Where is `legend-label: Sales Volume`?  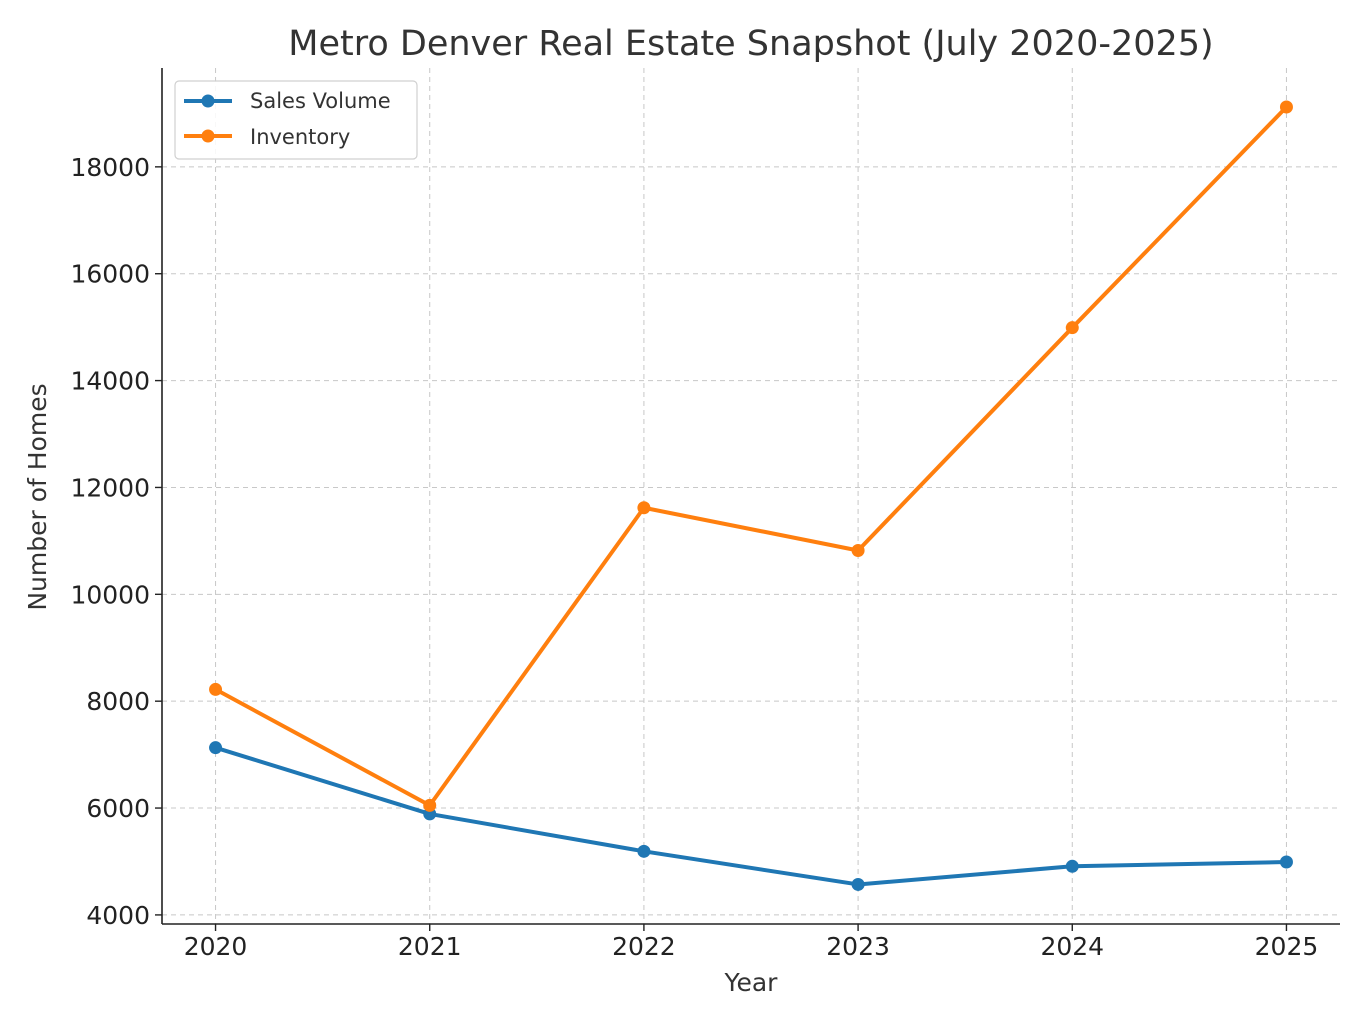 legend-label: Sales Volume is located at coordinates (320, 101).